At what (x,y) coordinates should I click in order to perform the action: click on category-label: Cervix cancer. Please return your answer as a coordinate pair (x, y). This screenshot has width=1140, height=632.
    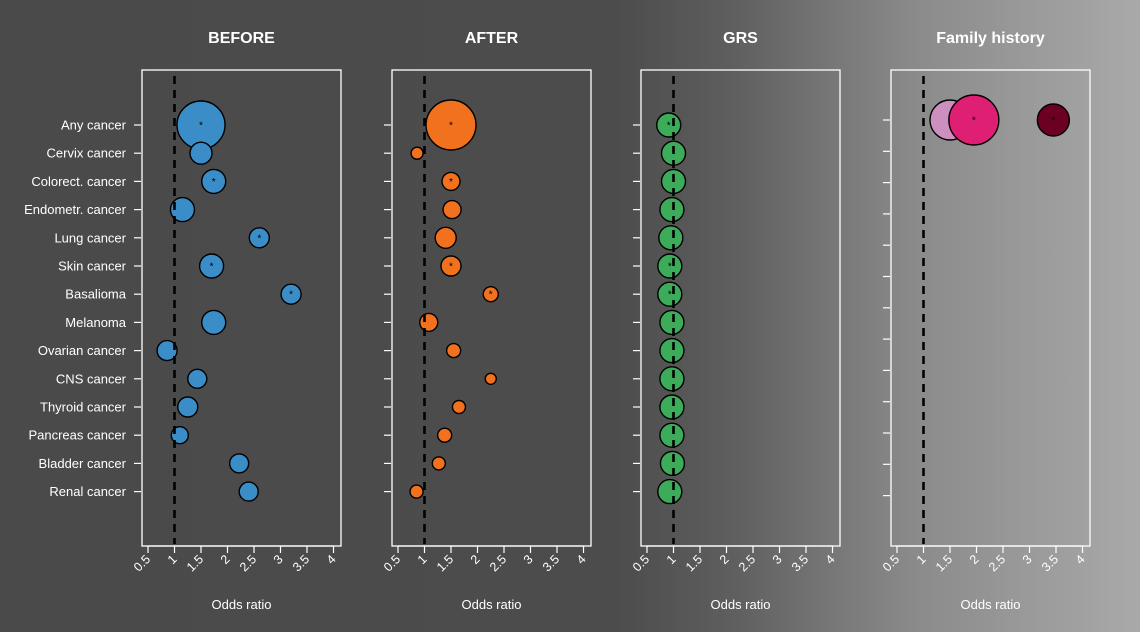
    Looking at the image, I should click on (87, 153).